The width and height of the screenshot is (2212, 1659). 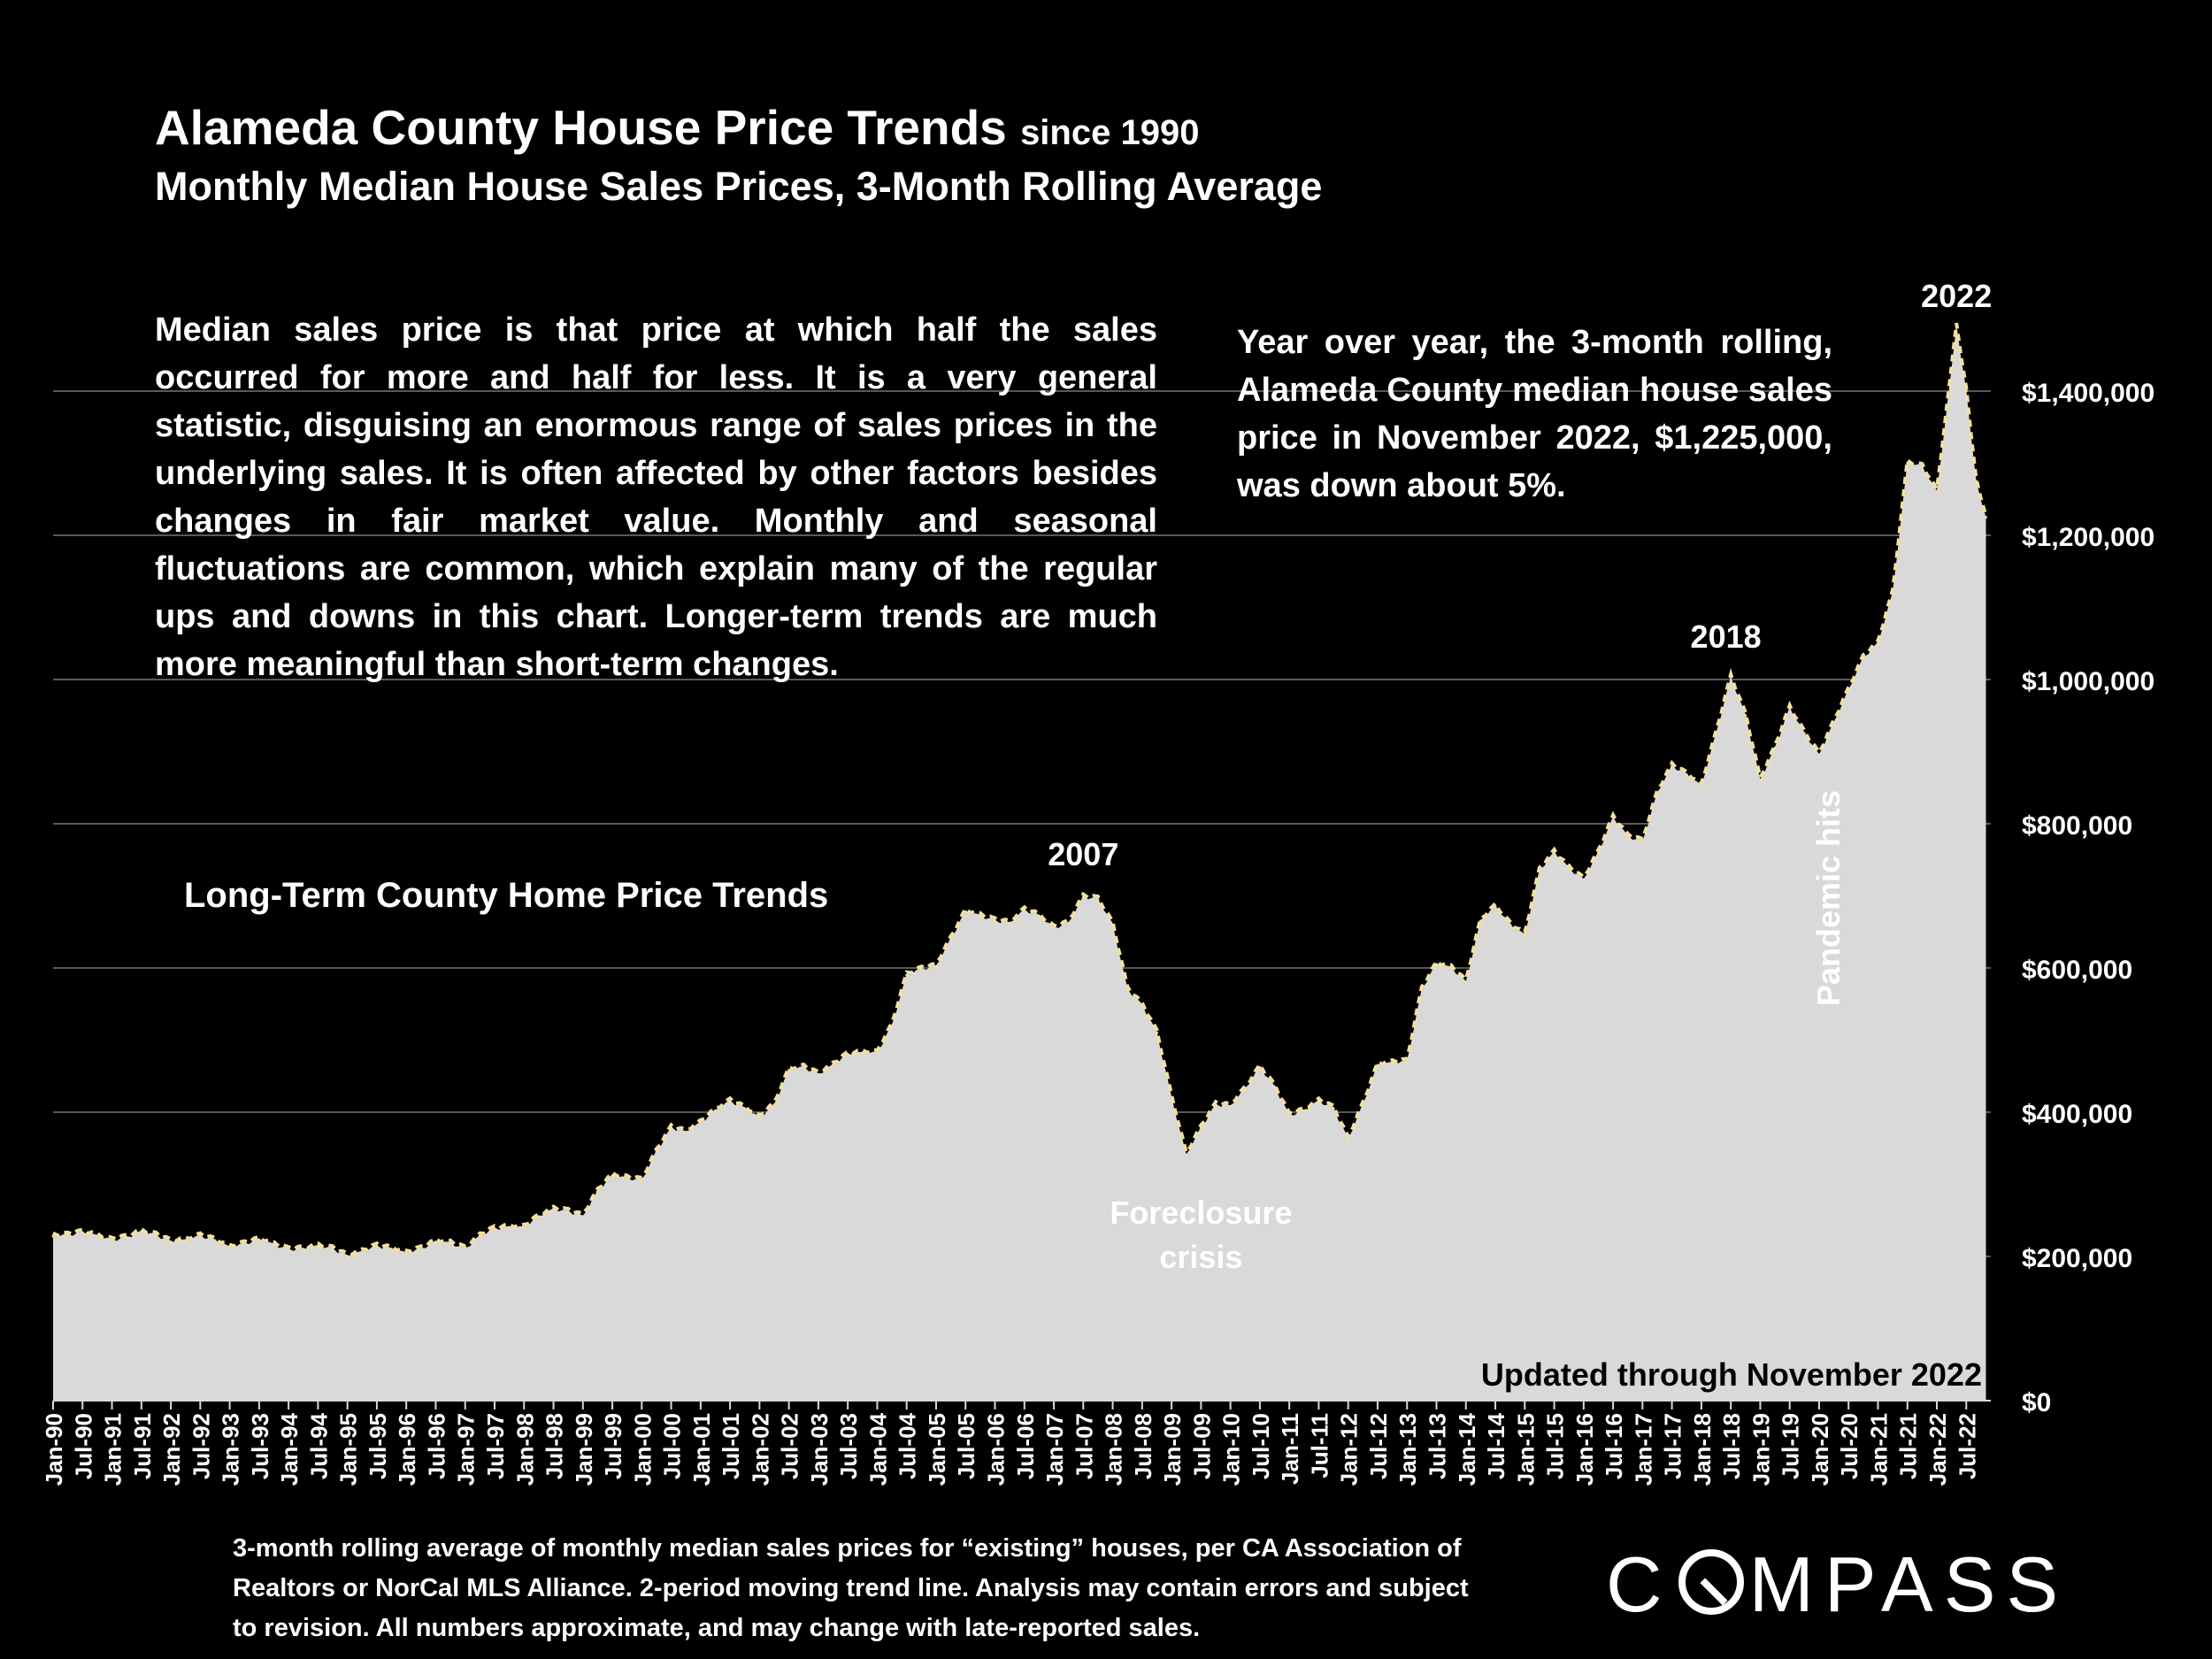 I want to click on logo-text-right: MPASS, so click(x=1909, y=1584).